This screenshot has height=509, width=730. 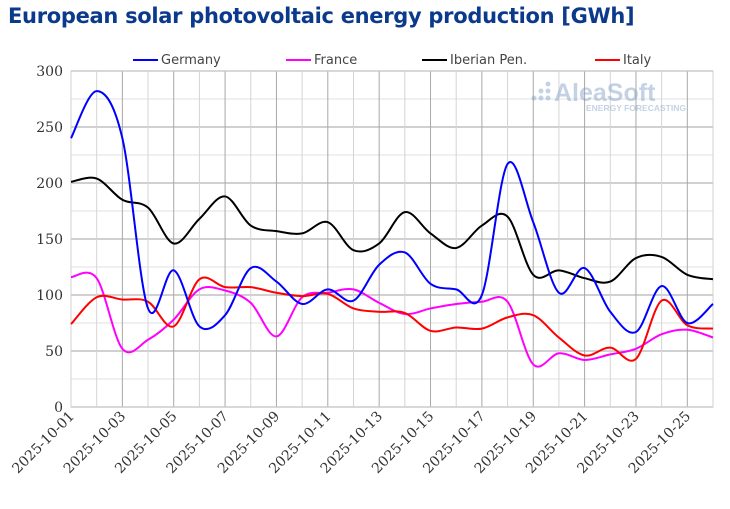 I want to click on svg-text: AleaSoft, so click(x=605, y=93).